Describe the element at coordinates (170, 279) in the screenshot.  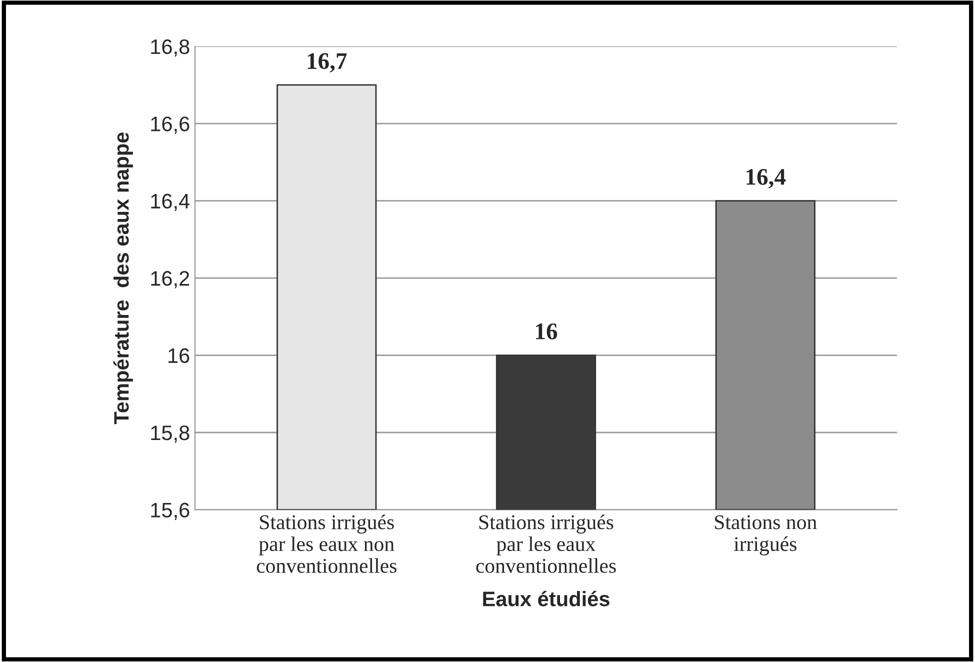
I see `y-tick-label: 16,2` at that location.